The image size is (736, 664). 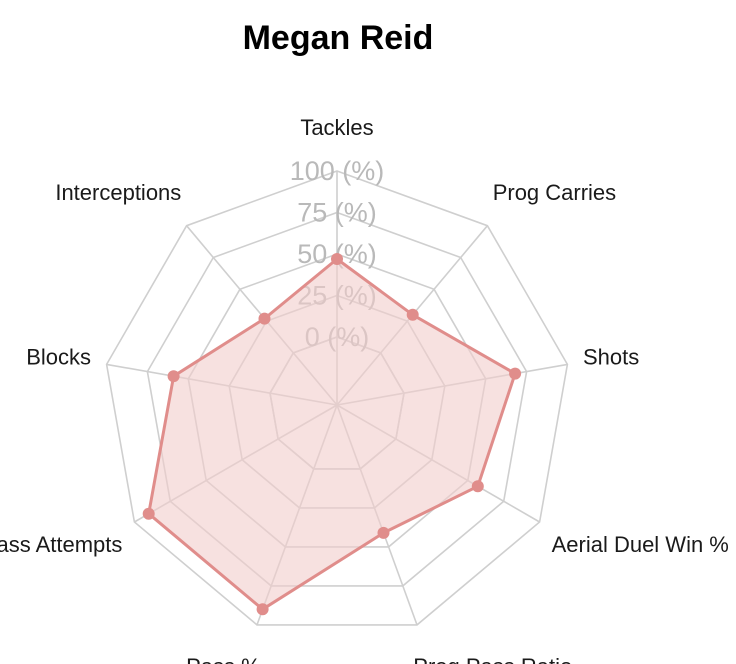 I want to click on axis-label-0: Tackles, so click(x=336, y=127).